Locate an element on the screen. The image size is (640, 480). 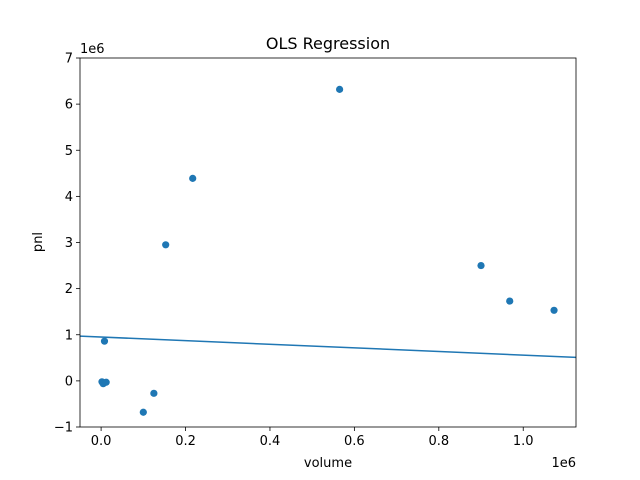
y-tick-label: 7 is located at coordinates (69, 59).